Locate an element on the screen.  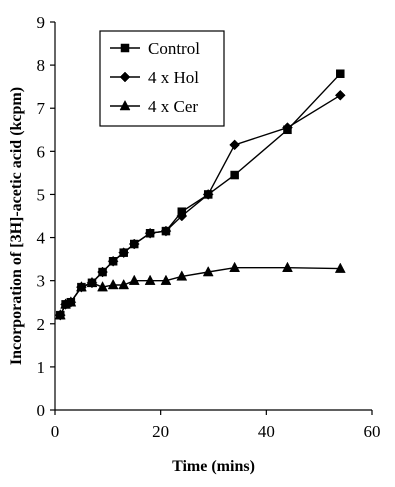
y-tick-label: 7 is located at coordinates (41, 108).